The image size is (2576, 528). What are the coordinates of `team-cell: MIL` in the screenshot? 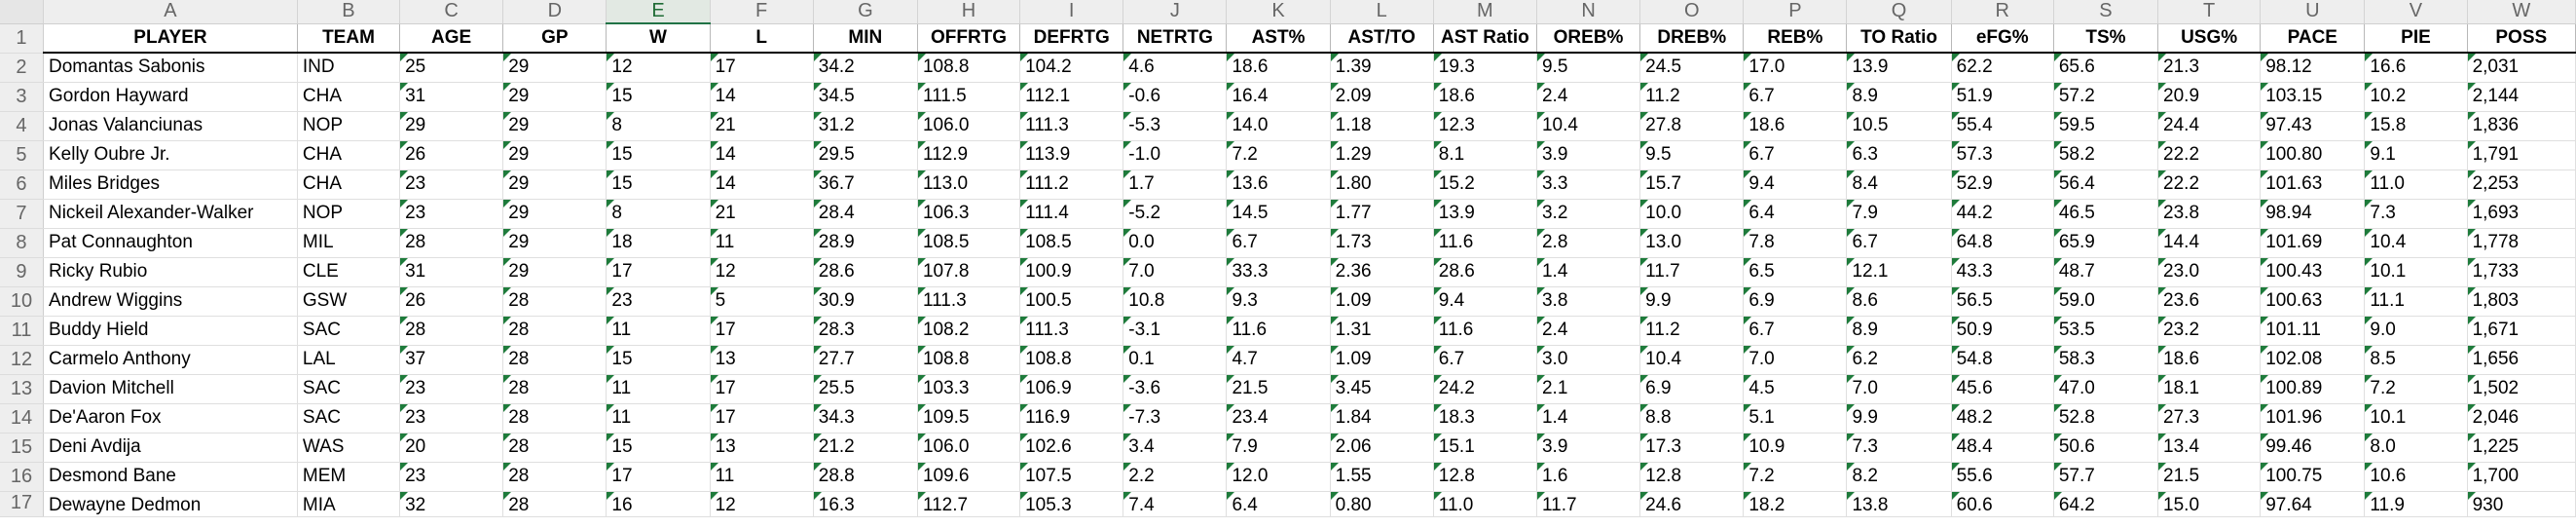 It's located at (349, 243).